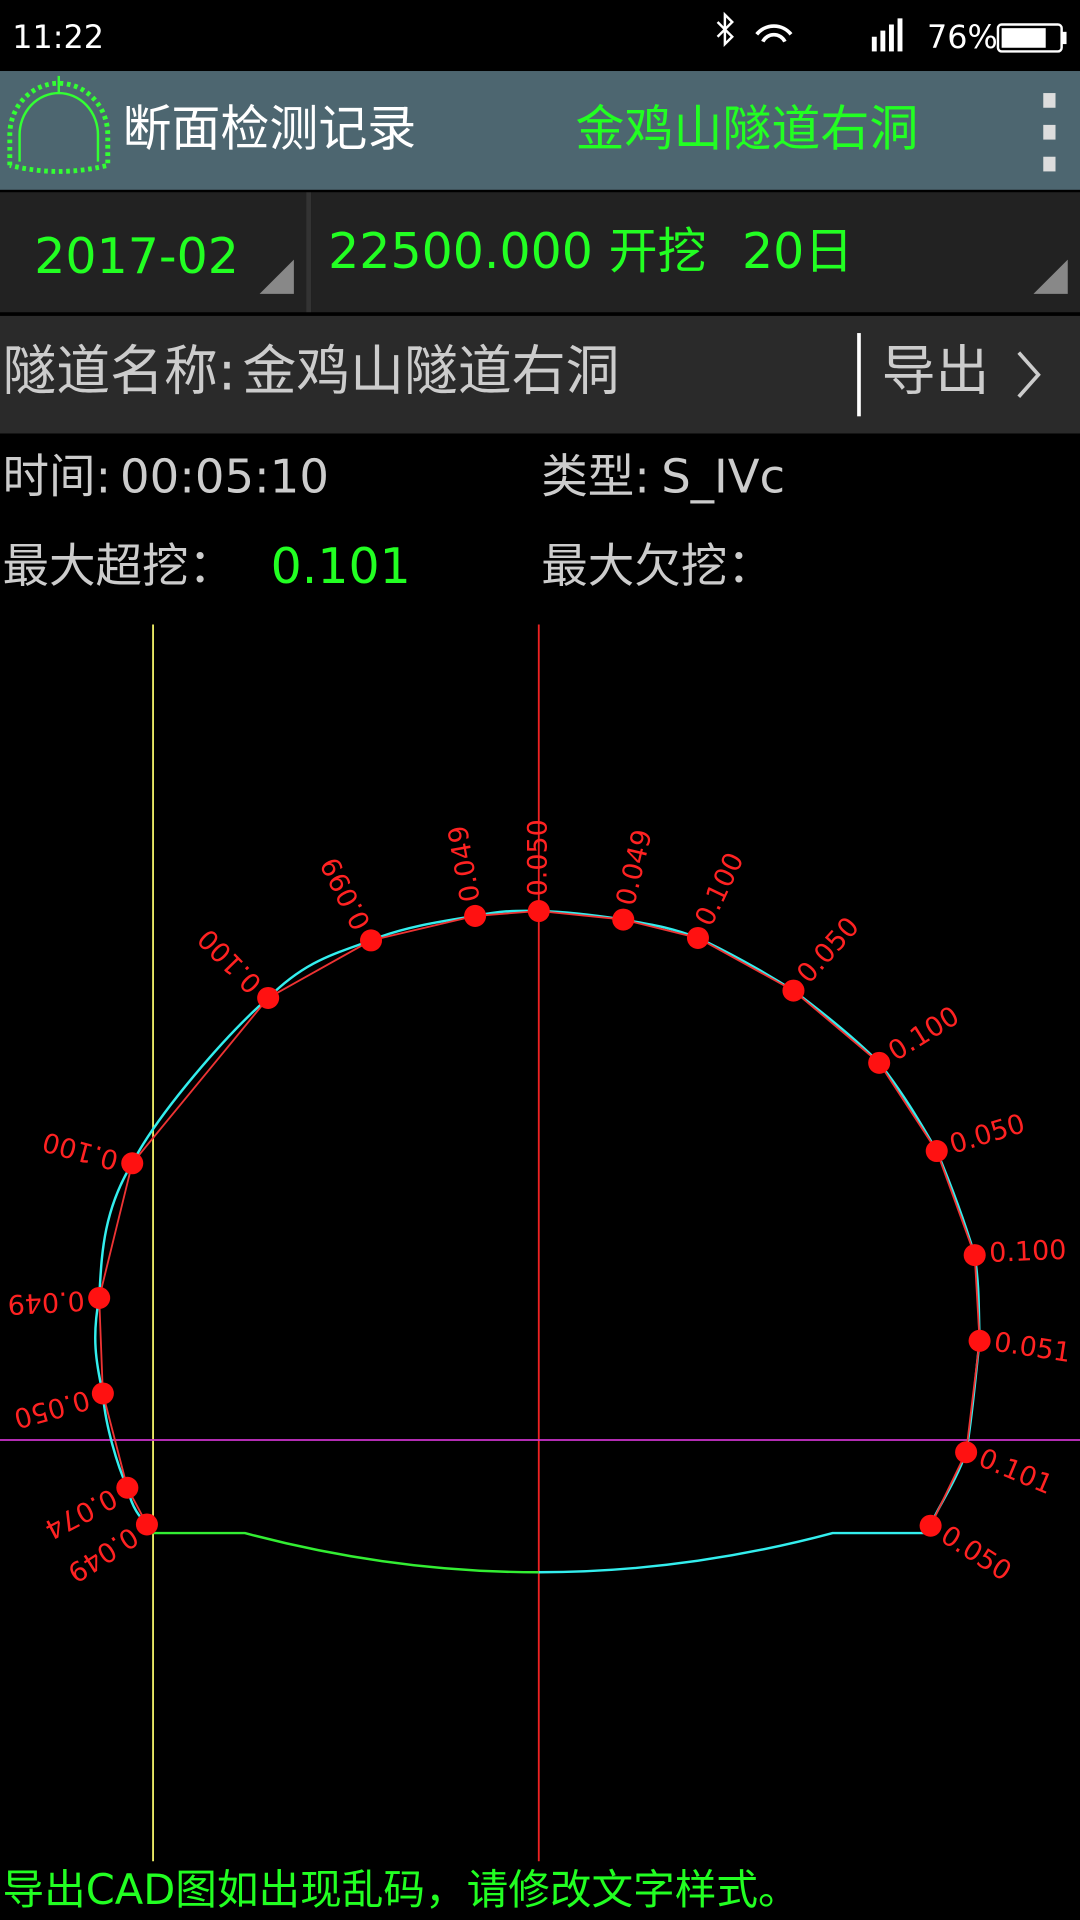  Describe the element at coordinates (657, 566) in the screenshot. I see `max-under-label: 最大欠挖：` at that location.